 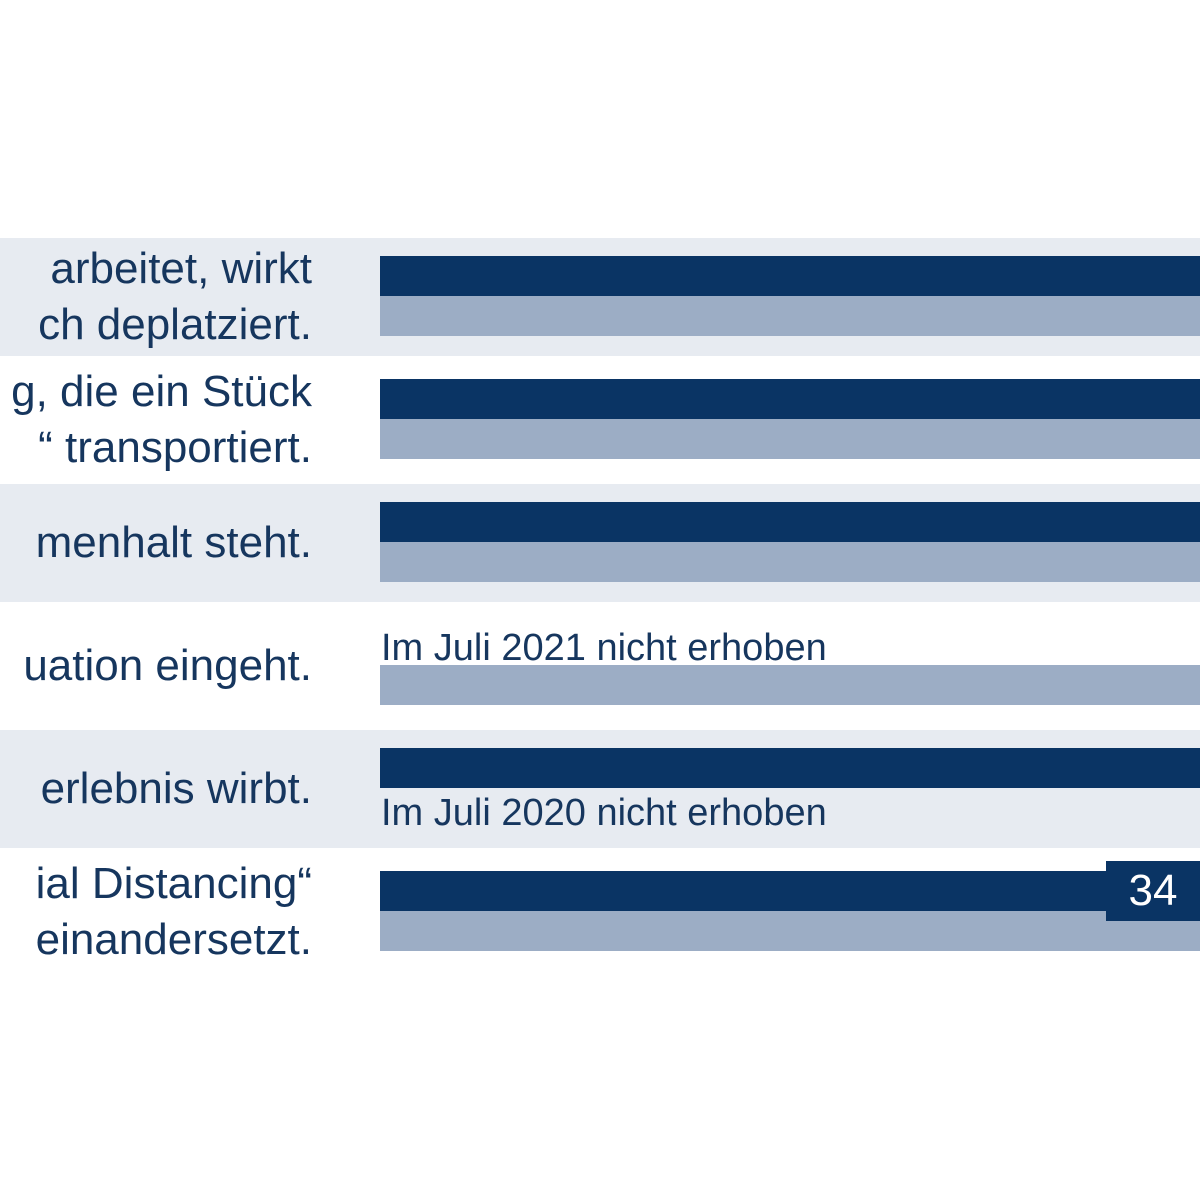 I want to click on category-label: g, die ein Stück, so click(x=161, y=391).